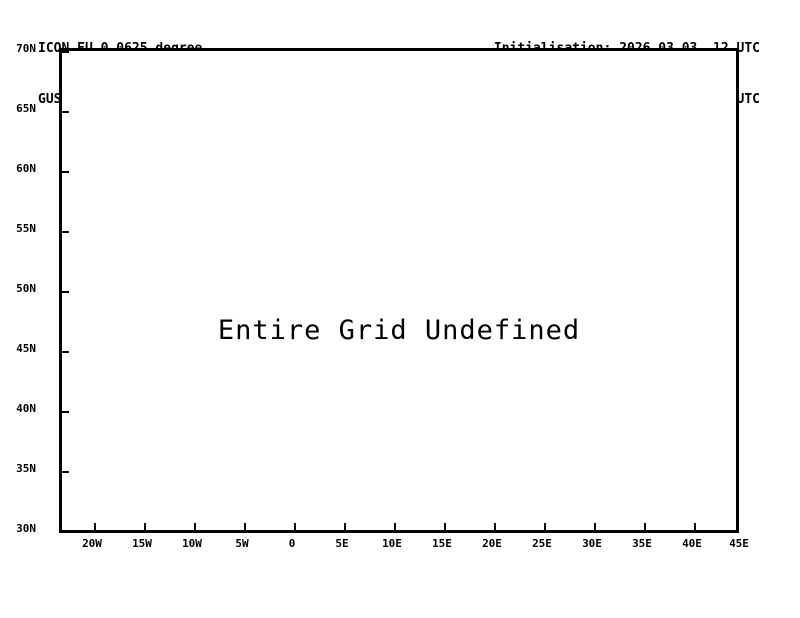 The width and height of the screenshot is (800, 618). Describe the element at coordinates (26, 228) in the screenshot. I see `y-axis-label: 55N` at that location.